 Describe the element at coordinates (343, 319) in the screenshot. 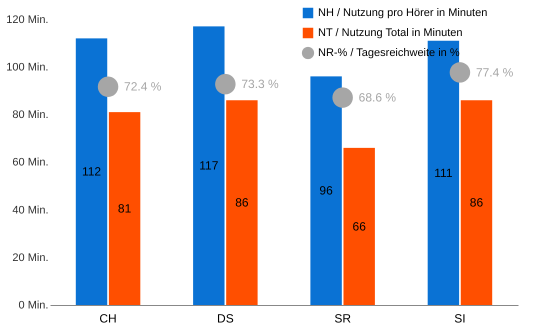

I see `x-tick-label: SR` at that location.